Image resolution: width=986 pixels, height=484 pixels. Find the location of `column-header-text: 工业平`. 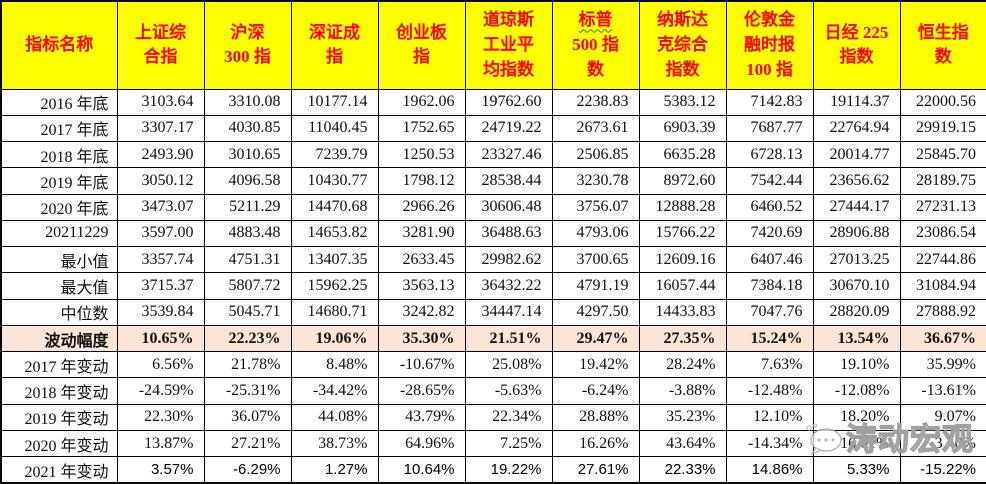

column-header-text: 工业平 is located at coordinates (508, 44).